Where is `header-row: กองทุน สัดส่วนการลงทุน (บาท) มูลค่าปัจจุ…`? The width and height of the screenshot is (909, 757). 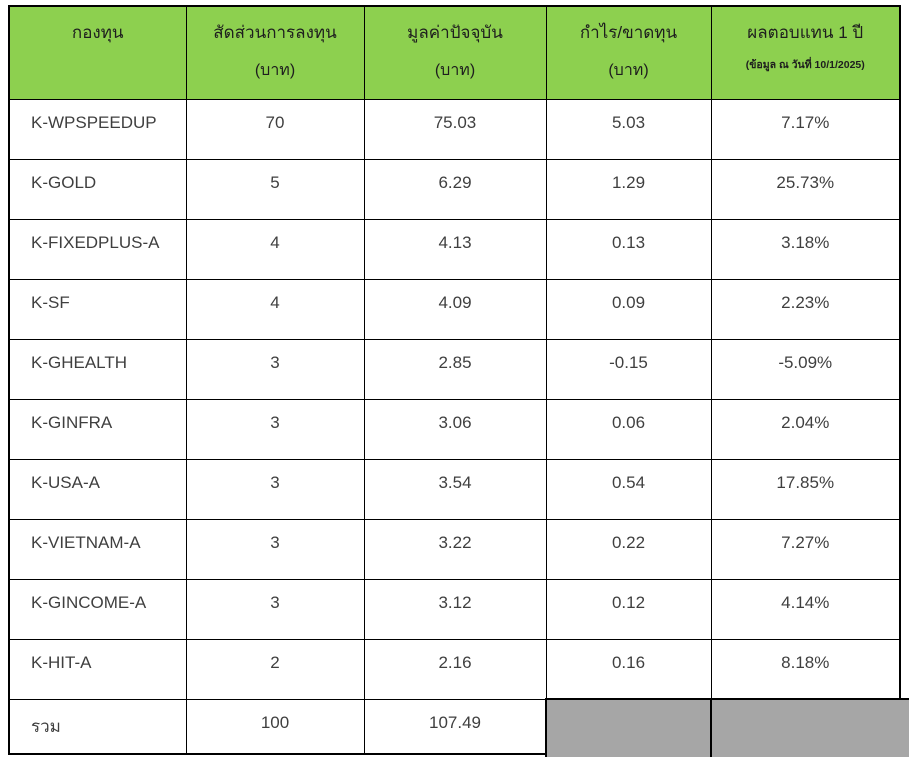
header-row: กองทุน สัดส่วนการลงทุน (บาท) มูลค่าปัจจุ… is located at coordinates (454, 52).